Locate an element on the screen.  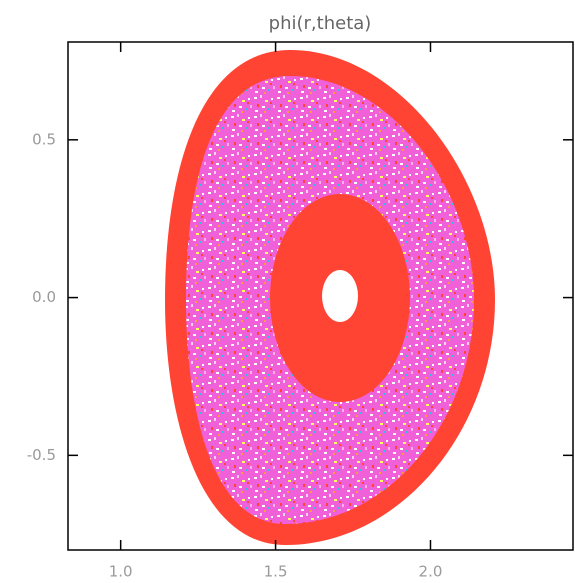
x-tick-label: 1.5 is located at coordinates (276, 572).